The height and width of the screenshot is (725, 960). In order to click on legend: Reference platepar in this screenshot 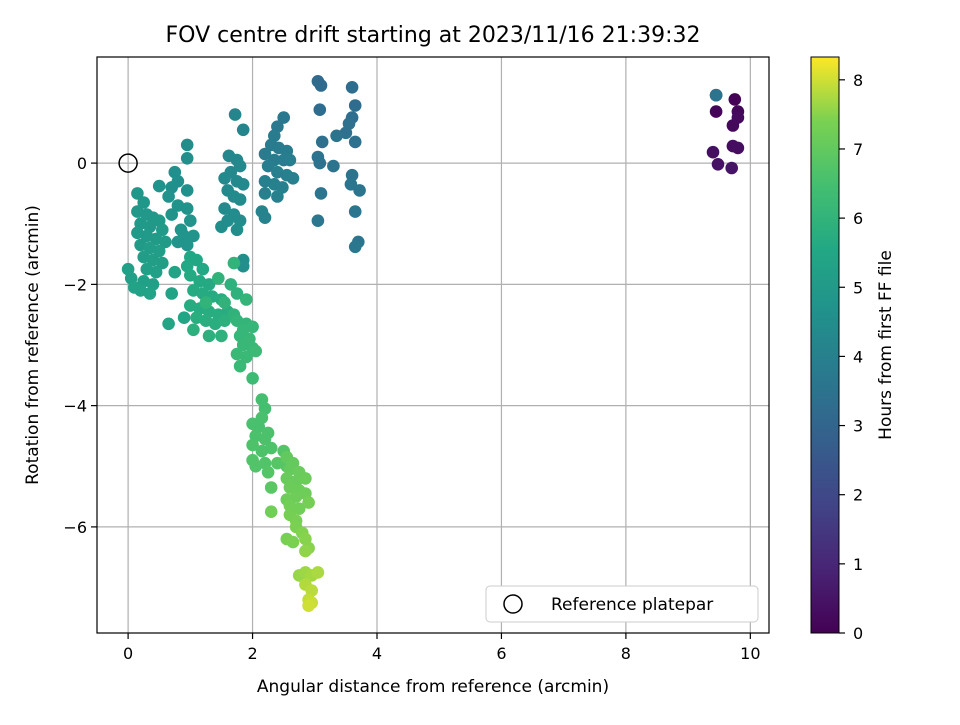, I will do `click(622, 604)`.